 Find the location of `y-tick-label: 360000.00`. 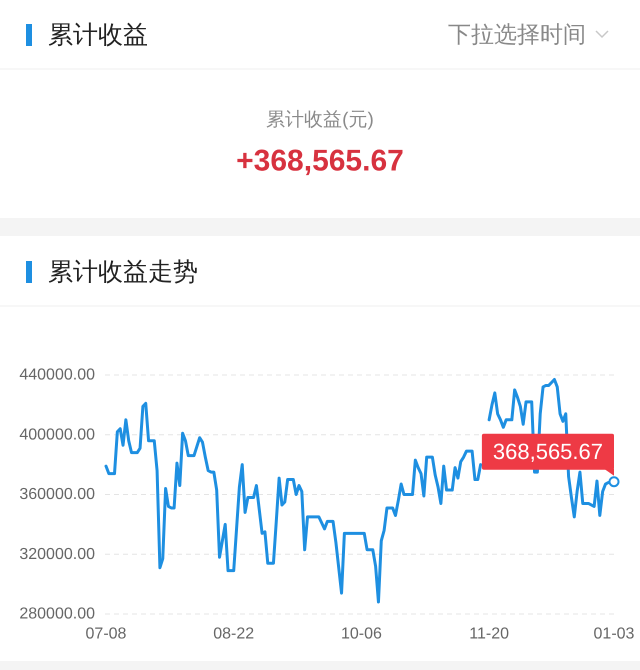

y-tick-label: 360000.00 is located at coordinates (57, 494).